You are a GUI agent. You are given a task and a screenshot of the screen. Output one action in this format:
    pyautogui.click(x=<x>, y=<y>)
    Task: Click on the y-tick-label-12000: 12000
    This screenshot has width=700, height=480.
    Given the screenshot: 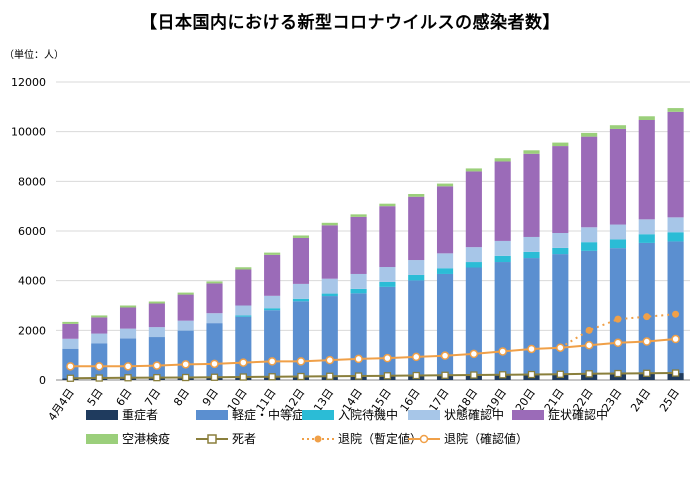 What is the action you would take?
    pyautogui.click(x=28, y=82)
    